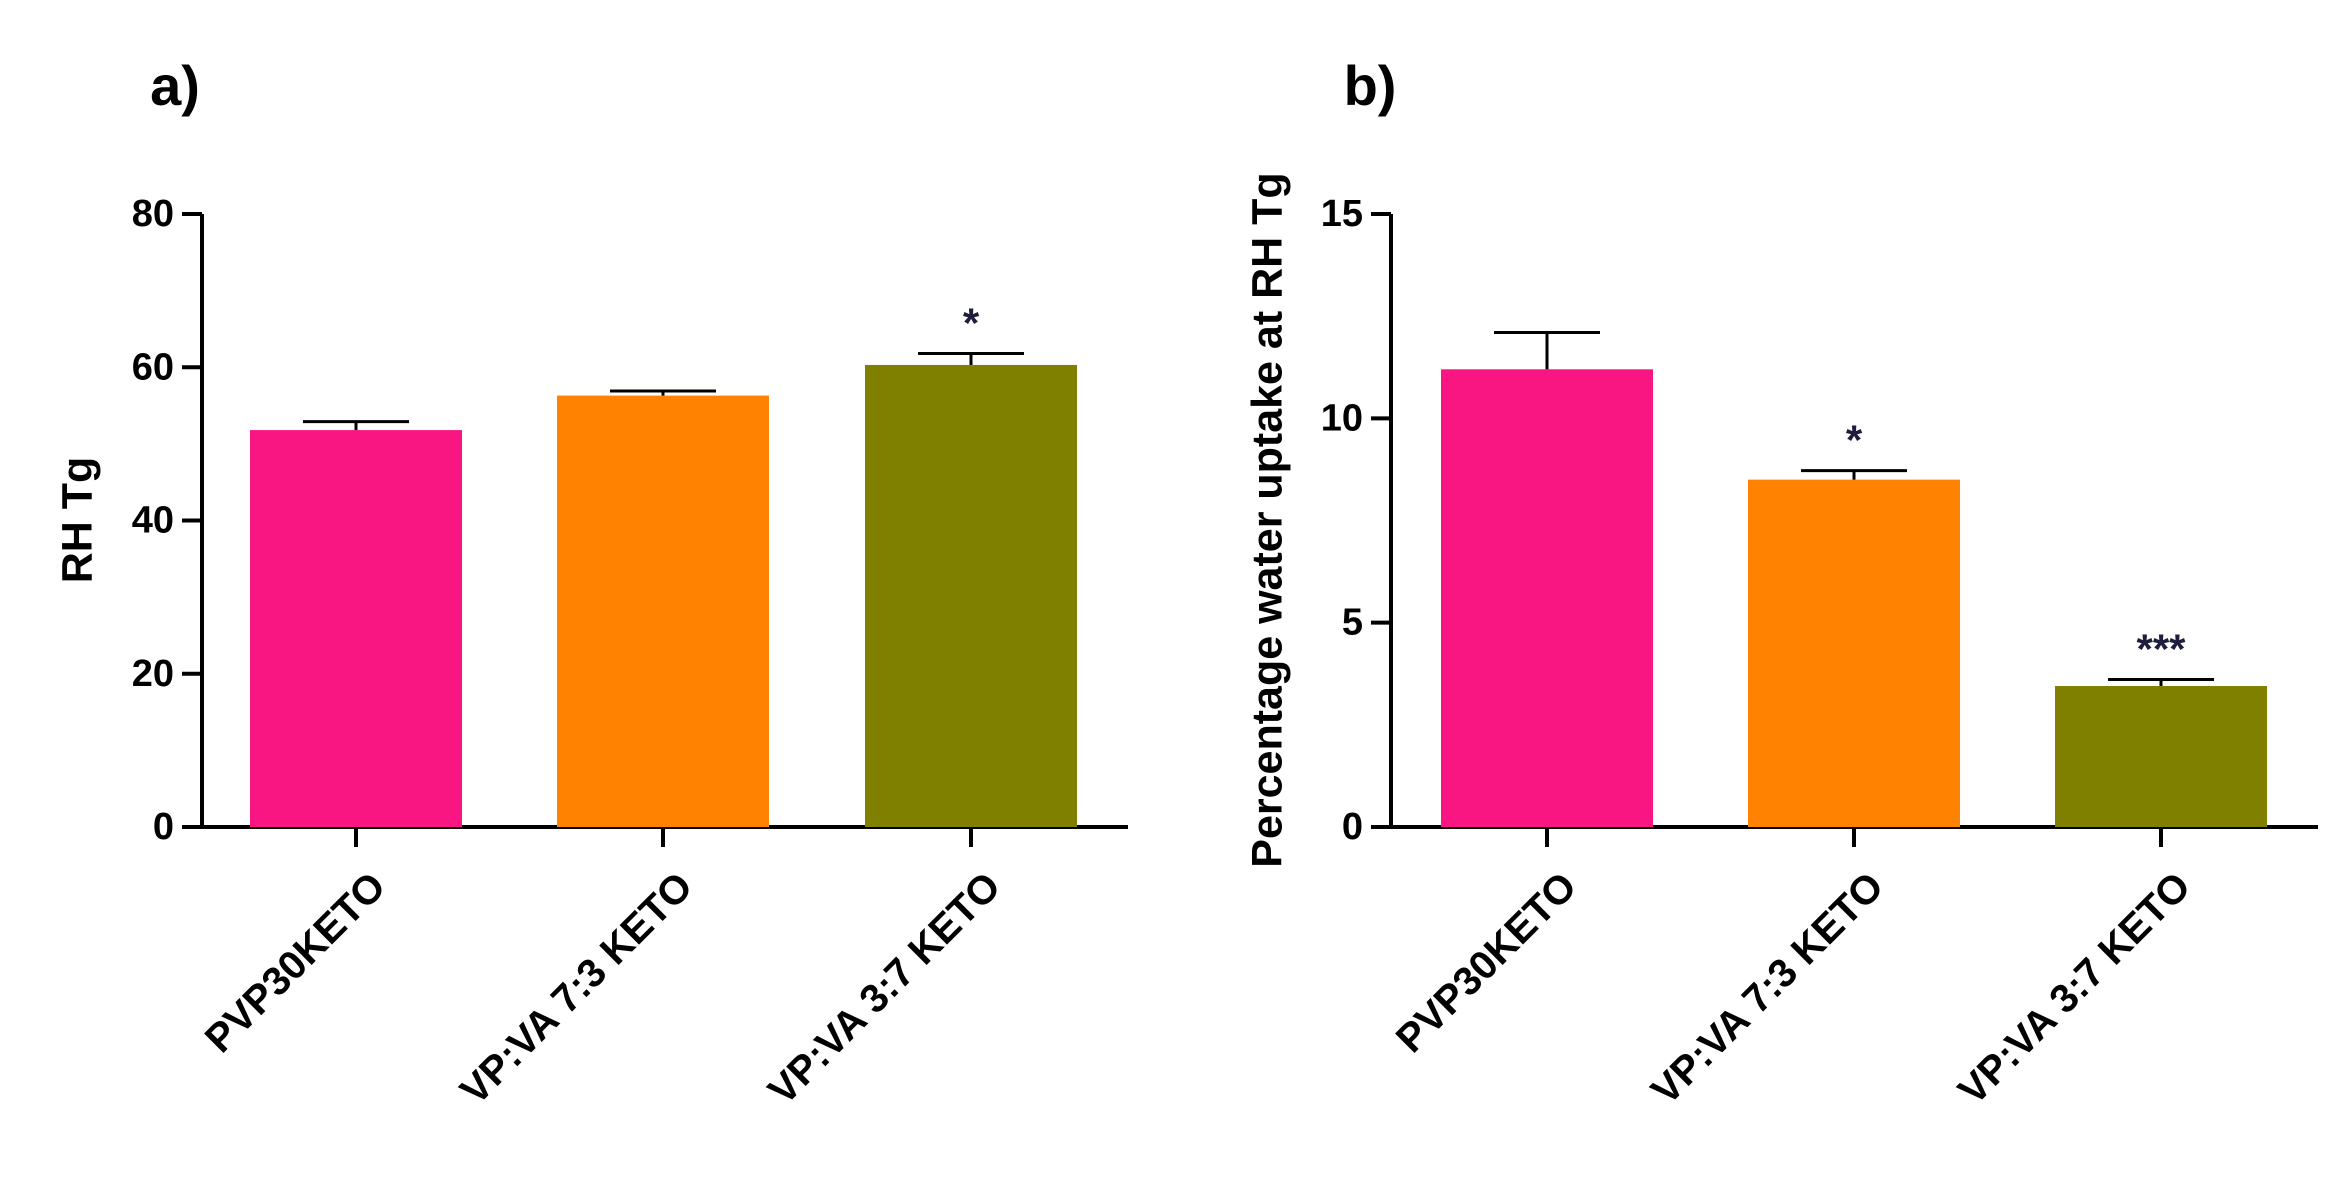 The height and width of the screenshot is (1192, 2344). Describe the element at coordinates (153, 367) in the screenshot. I see `y-tick-label: 60` at that location.